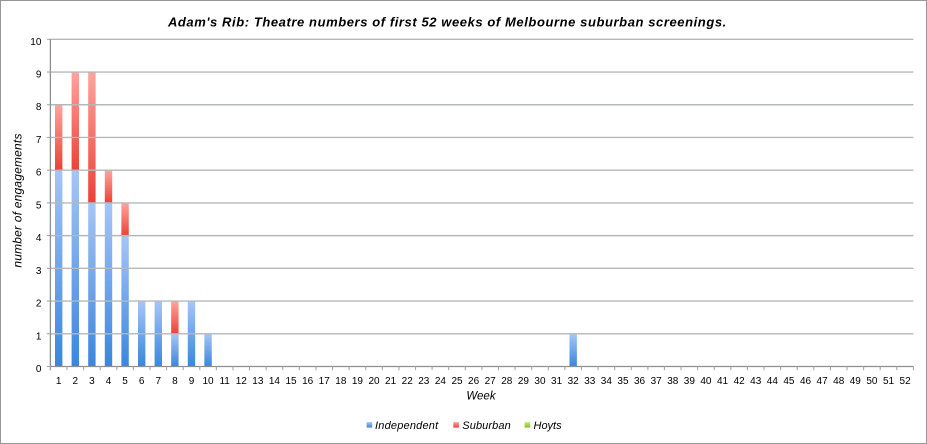 This screenshot has height=444, width=927. I want to click on svg-text: 46, so click(806, 381).